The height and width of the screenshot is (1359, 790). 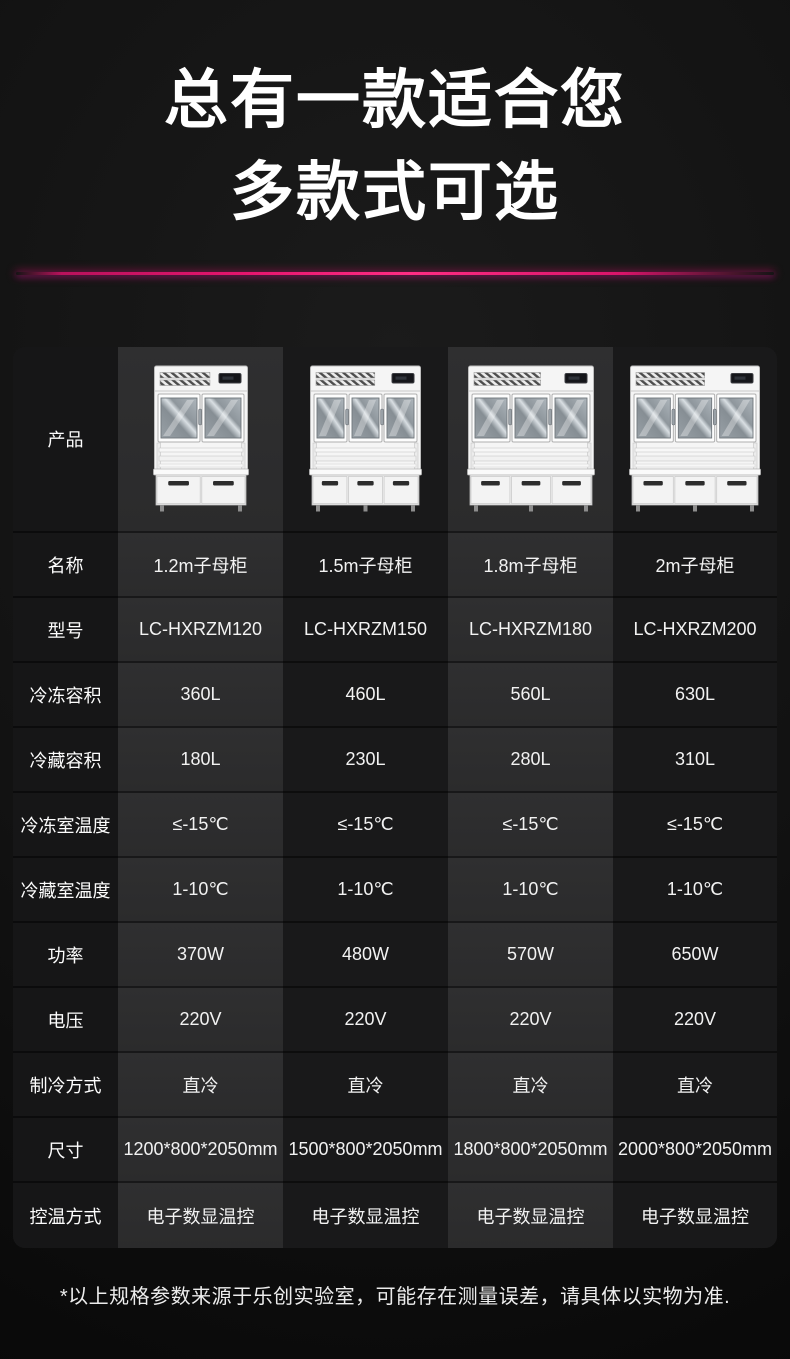 What do you see at coordinates (365, 1085) in the screenshot?
I see `cell-cooling-1: 直冷` at bounding box center [365, 1085].